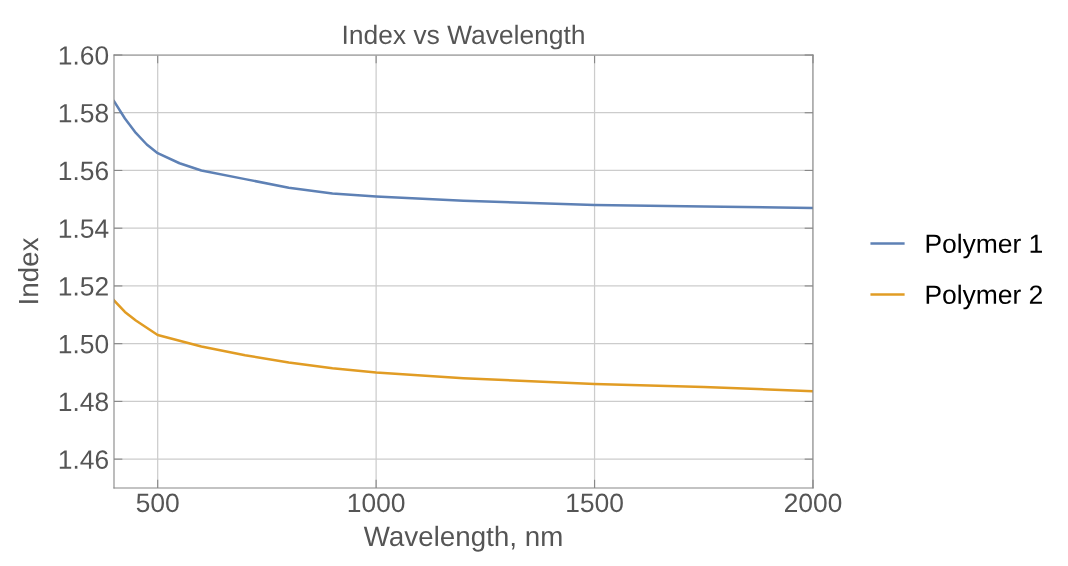 This screenshot has width=1068, height=566. What do you see at coordinates (595, 503) in the screenshot?
I see `x-tick-label: 1500` at bounding box center [595, 503].